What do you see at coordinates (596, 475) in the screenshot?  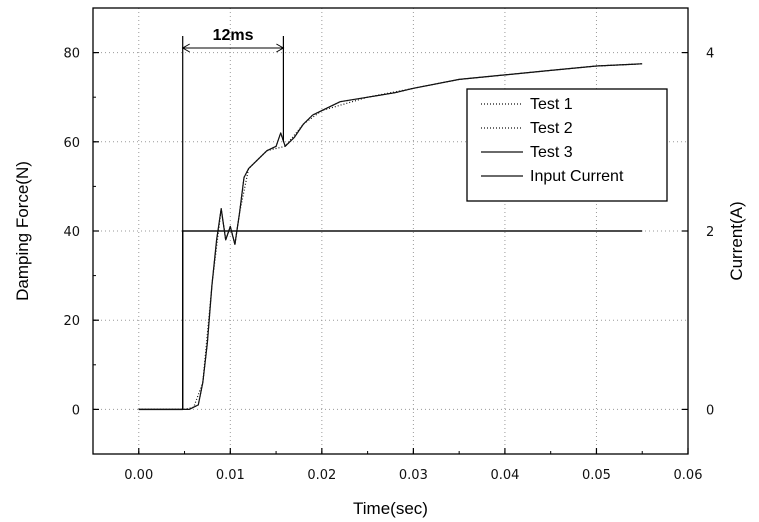 I see `x-tick-label: 0.05` at bounding box center [596, 475].